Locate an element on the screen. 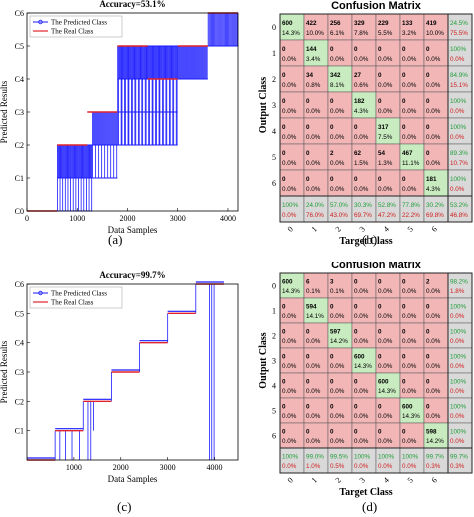 The height and width of the screenshot is (517, 474). cell-percent: 14.2% is located at coordinates (435, 441).